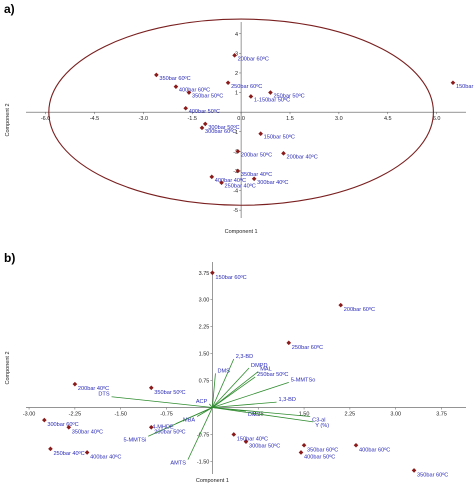 The width and height of the screenshot is (474, 484). Describe the element at coordinates (204, 301) in the screenshot. I see `y-tick-label: 3.00` at that location.